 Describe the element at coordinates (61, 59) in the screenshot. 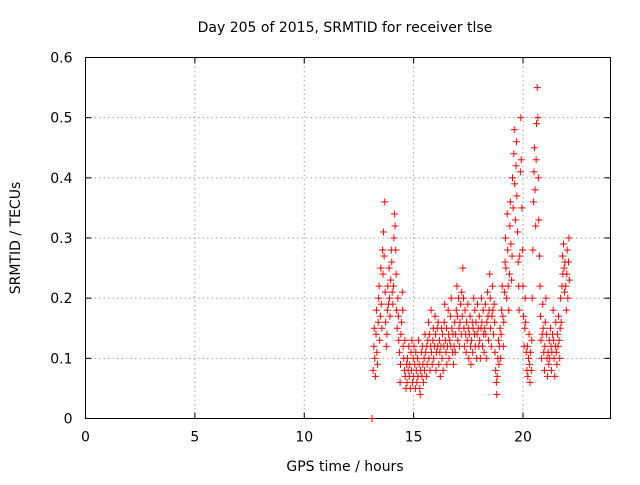

I see `y-tick-label: 0.6` at that location.